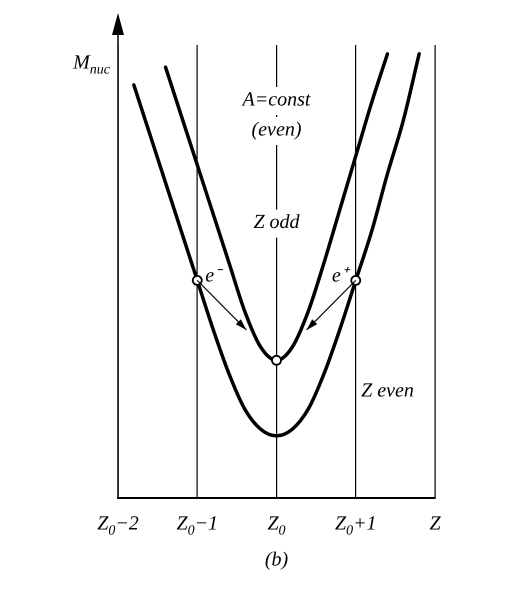 This screenshot has height=599, width=528. What do you see at coordinates (387, 391) in the screenshot?
I see `series-label: Z even` at bounding box center [387, 391].